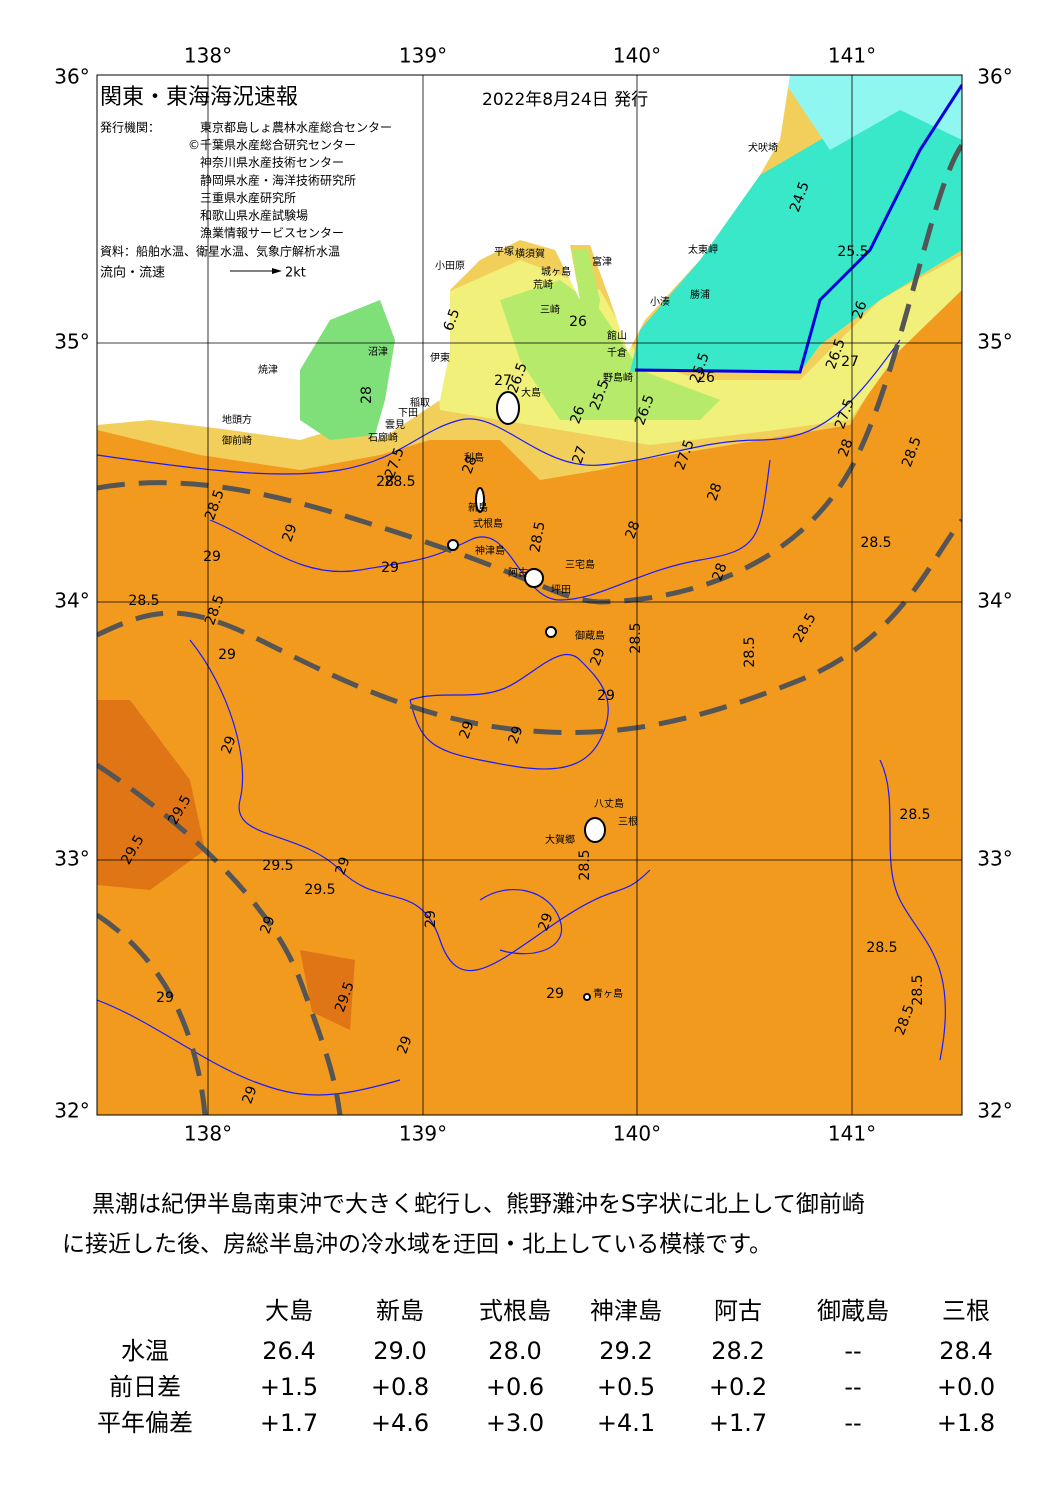  What do you see at coordinates (408, 413) in the screenshot?
I see `place-name: 下田` at bounding box center [408, 413].